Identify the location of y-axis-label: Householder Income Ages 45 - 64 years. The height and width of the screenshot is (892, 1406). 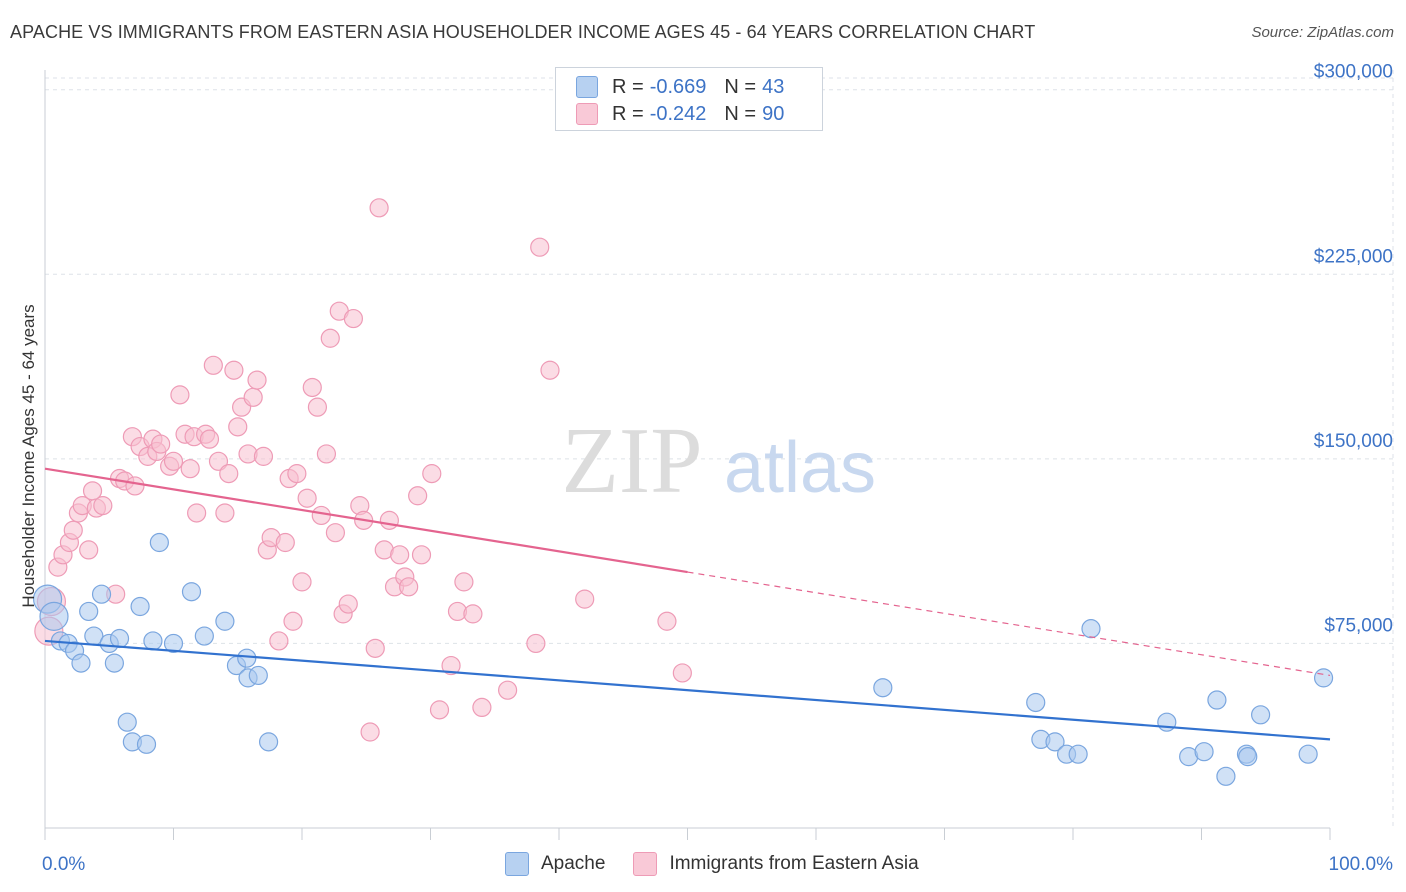
(28, 455).